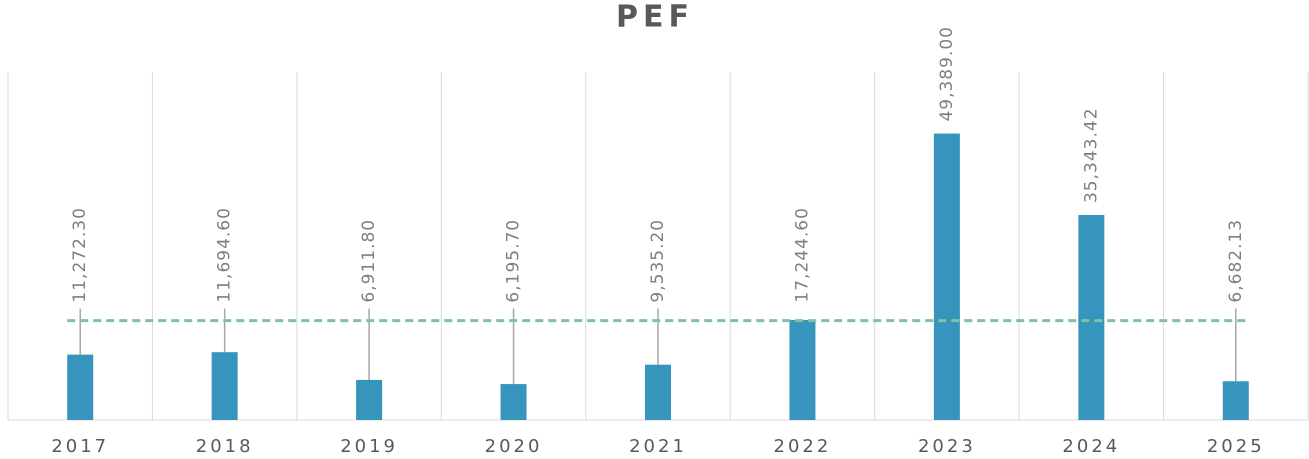  Describe the element at coordinates (80, 446) in the screenshot. I see `x-tick-label: 2017` at that location.